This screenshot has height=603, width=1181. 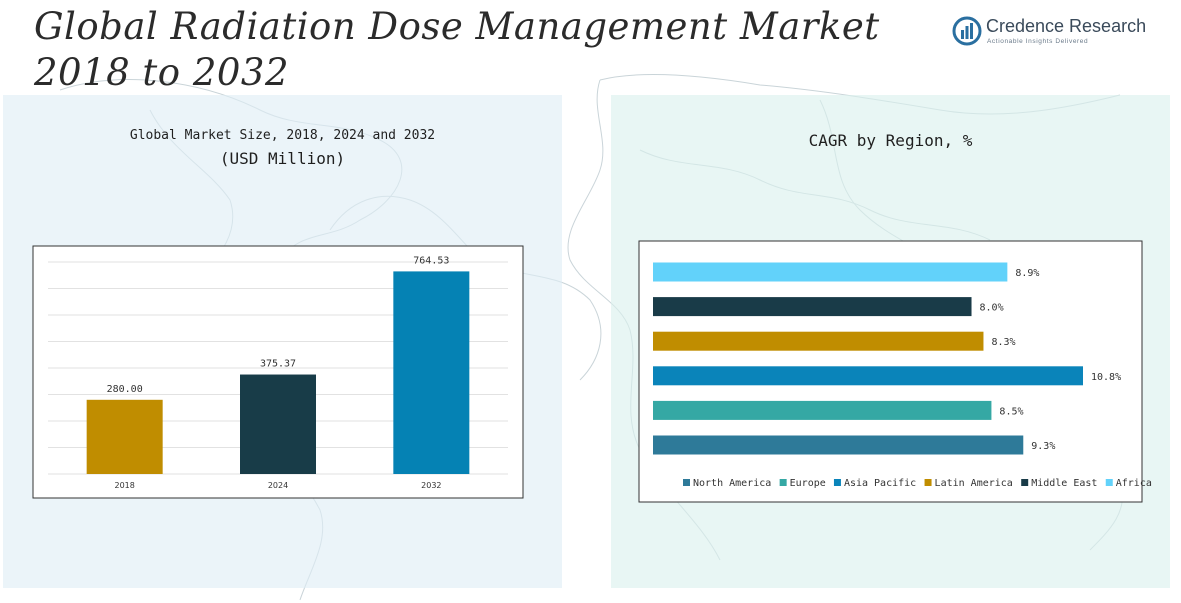 I want to click on bar-middle-east, so click(x=812, y=307).